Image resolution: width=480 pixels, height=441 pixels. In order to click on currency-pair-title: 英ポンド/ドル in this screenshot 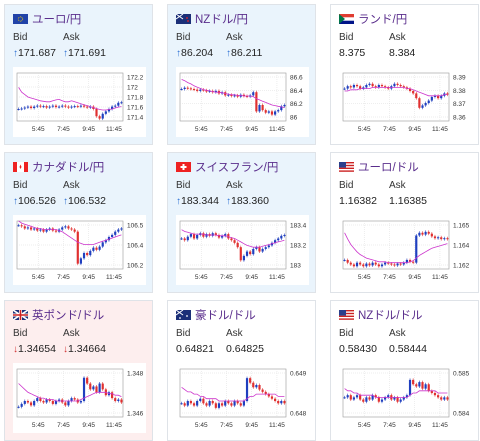, I will do `click(58, 315)`.